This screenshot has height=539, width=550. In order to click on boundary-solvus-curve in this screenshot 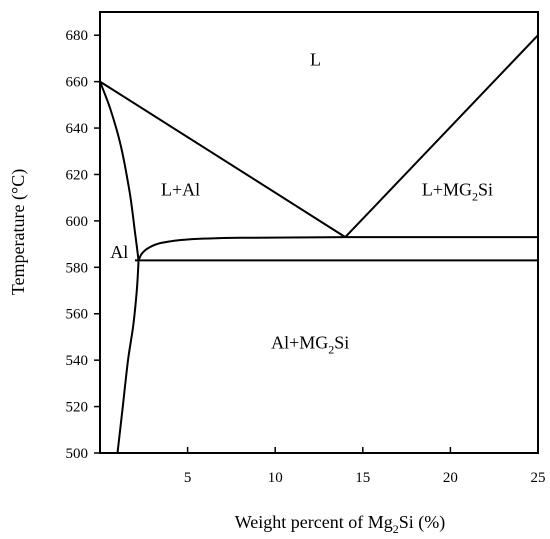, I will do `click(128, 357)`.